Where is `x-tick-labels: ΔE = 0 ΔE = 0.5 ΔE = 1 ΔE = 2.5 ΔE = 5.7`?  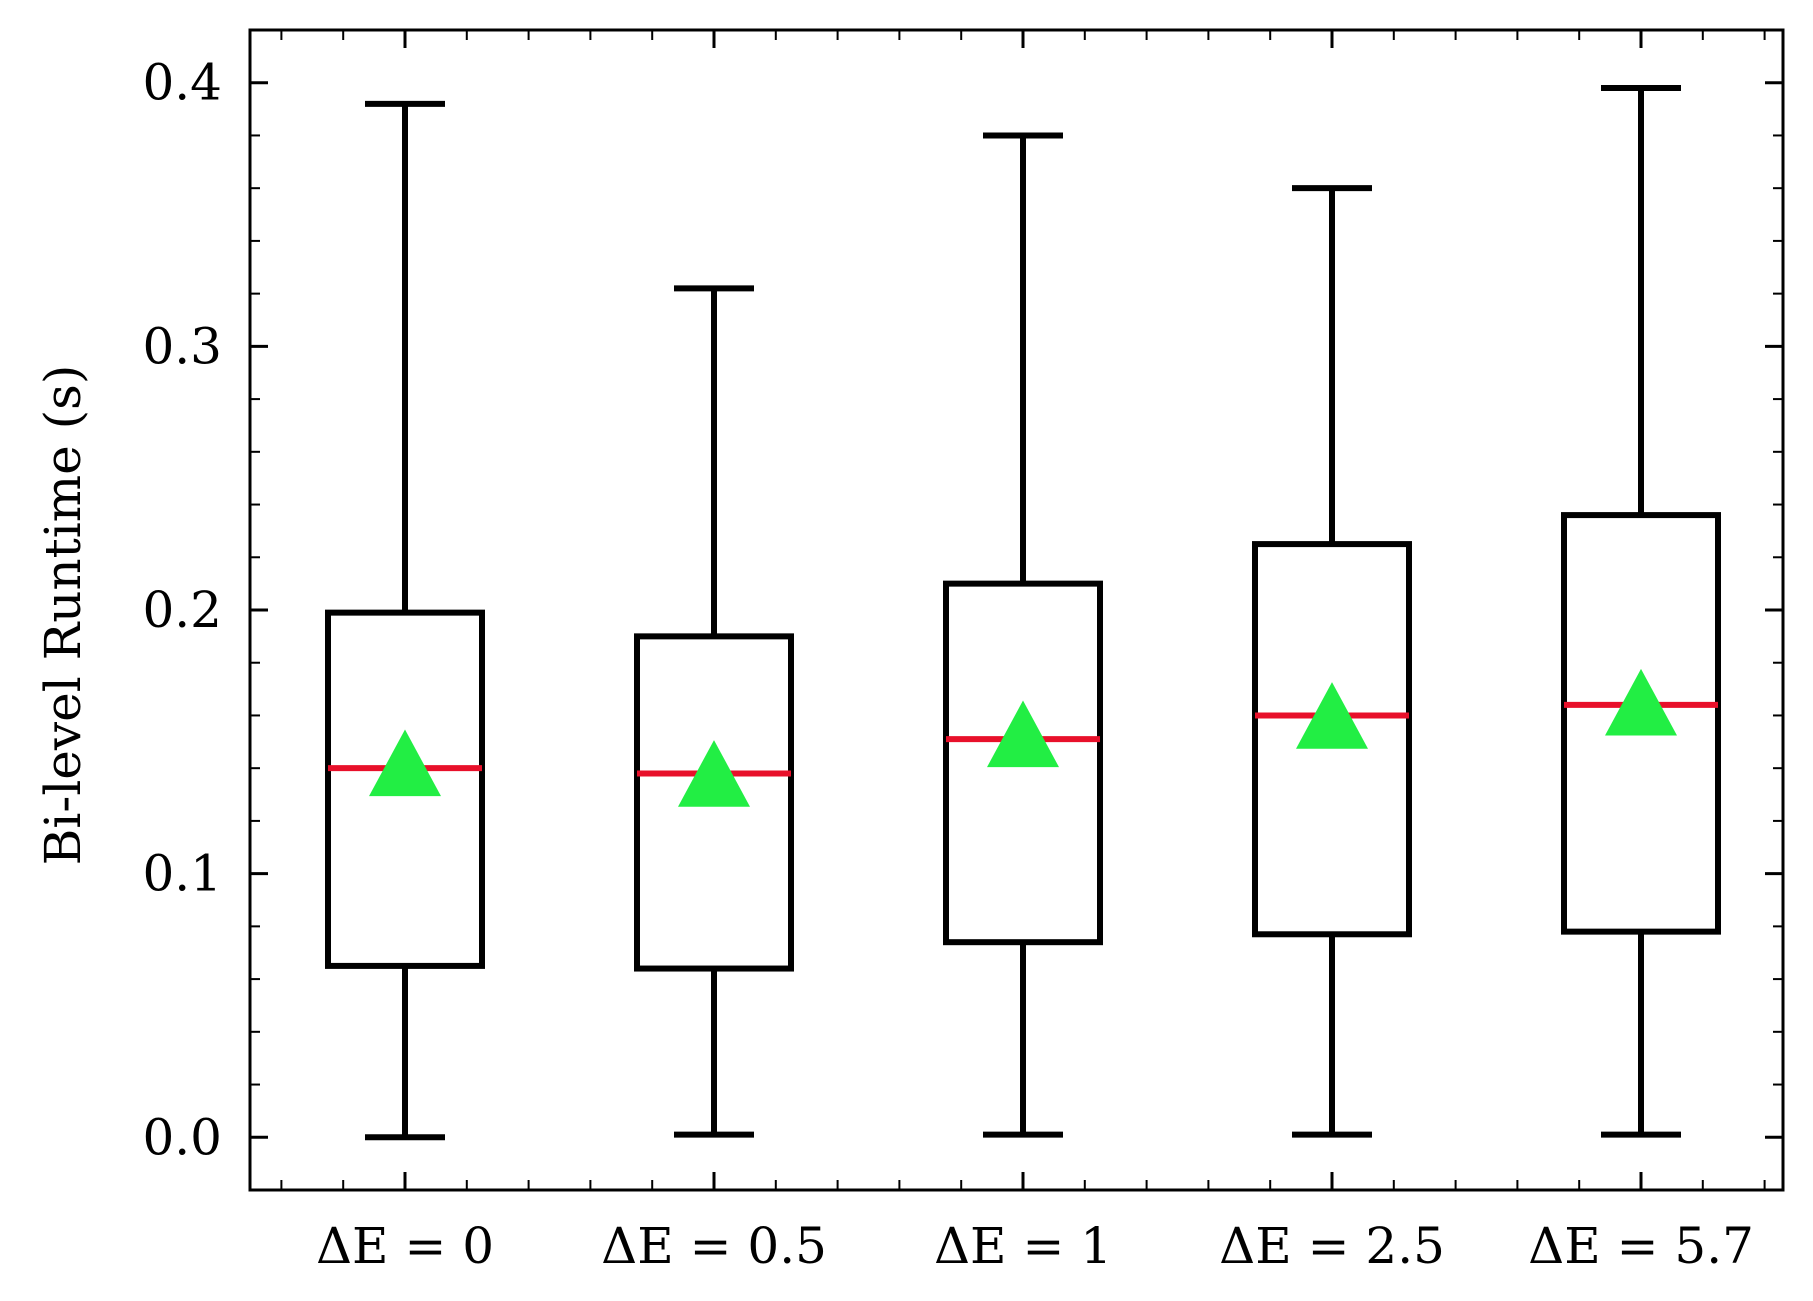 x-tick-labels: ΔE = 0 ΔE = 0.5 ΔE = 1 ΔE = 2.5 ΔE = 5.7 is located at coordinates (1035, 1246).